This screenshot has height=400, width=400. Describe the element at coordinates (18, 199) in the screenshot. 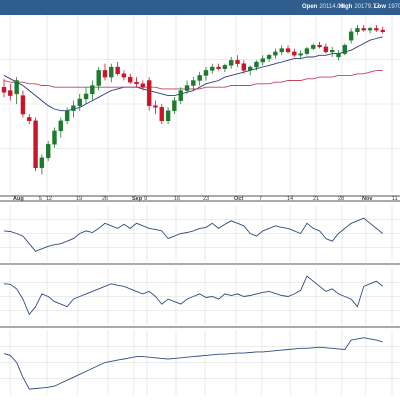

I see `x-tick-label: Aug` at that location.